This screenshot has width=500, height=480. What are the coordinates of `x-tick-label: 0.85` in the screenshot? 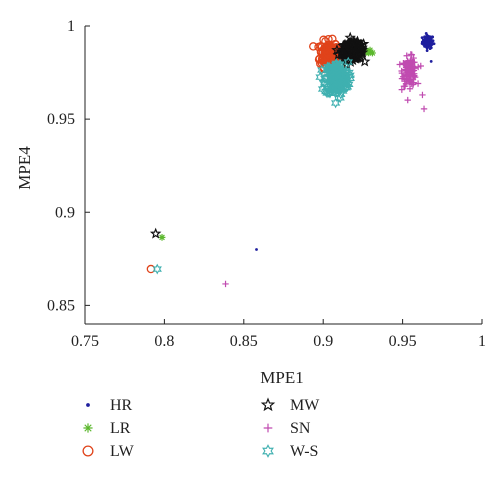 It's located at (244, 341).